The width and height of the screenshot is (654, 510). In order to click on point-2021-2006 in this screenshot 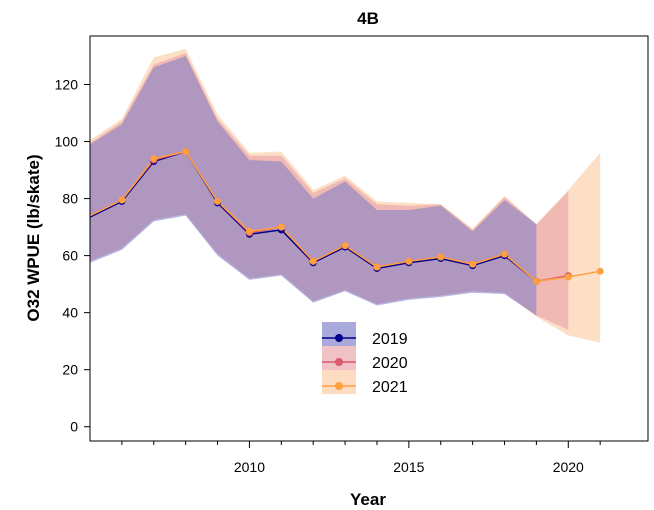, I will do `click(122, 200)`.